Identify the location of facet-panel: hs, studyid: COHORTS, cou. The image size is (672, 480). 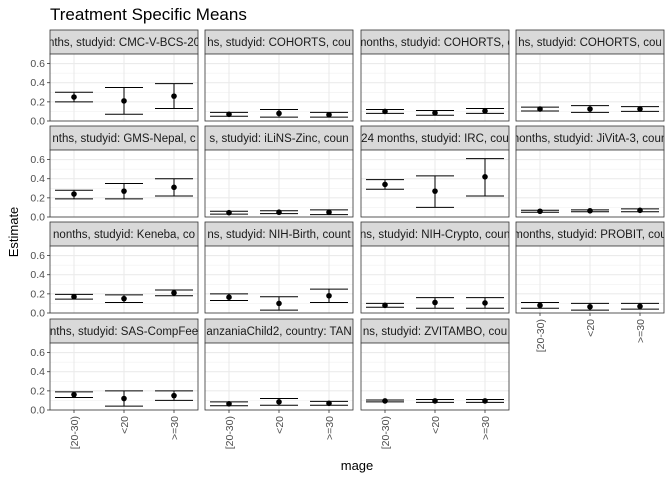
(590, 75).